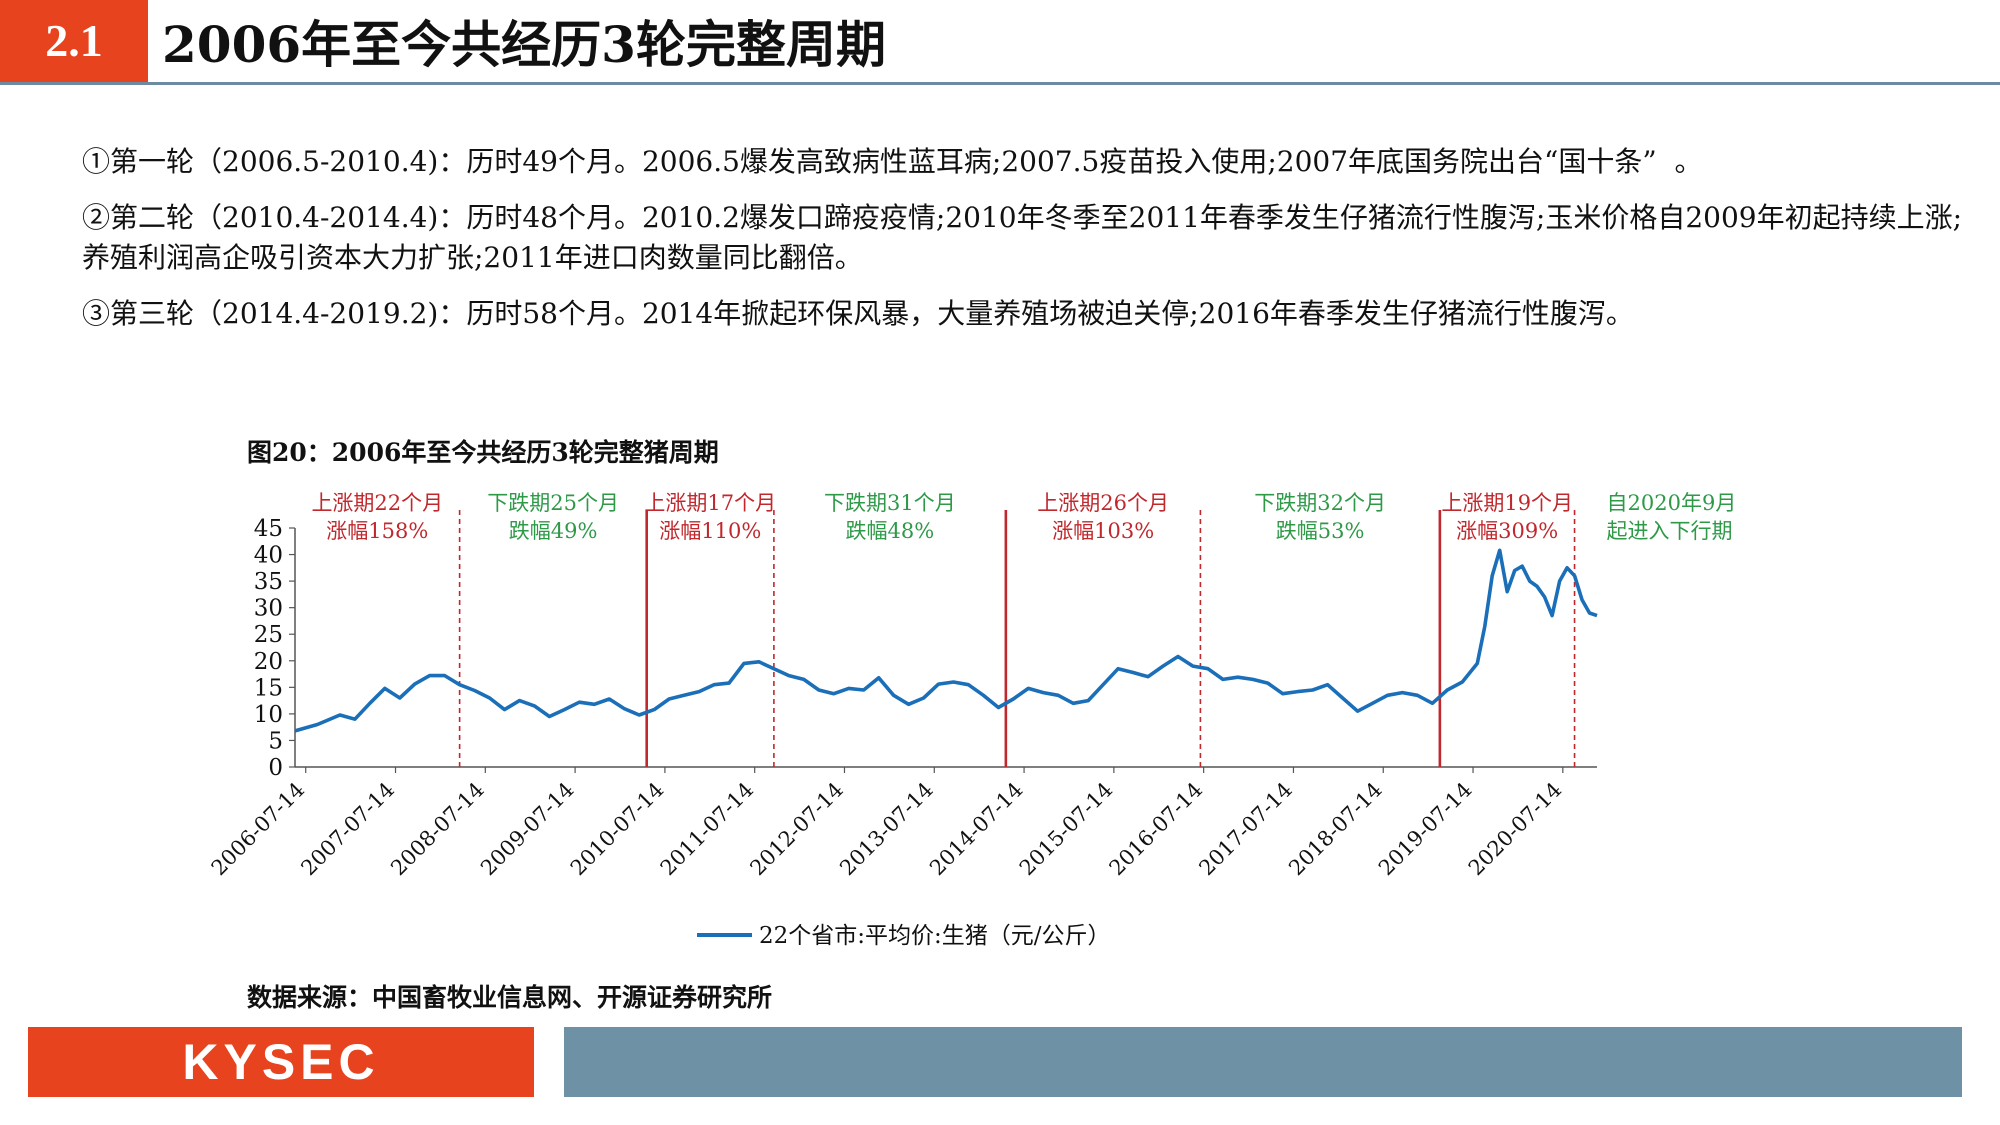  What do you see at coordinates (1103, 531) in the screenshot?
I see `cycle-annotation-change: 涨幅103%` at bounding box center [1103, 531].